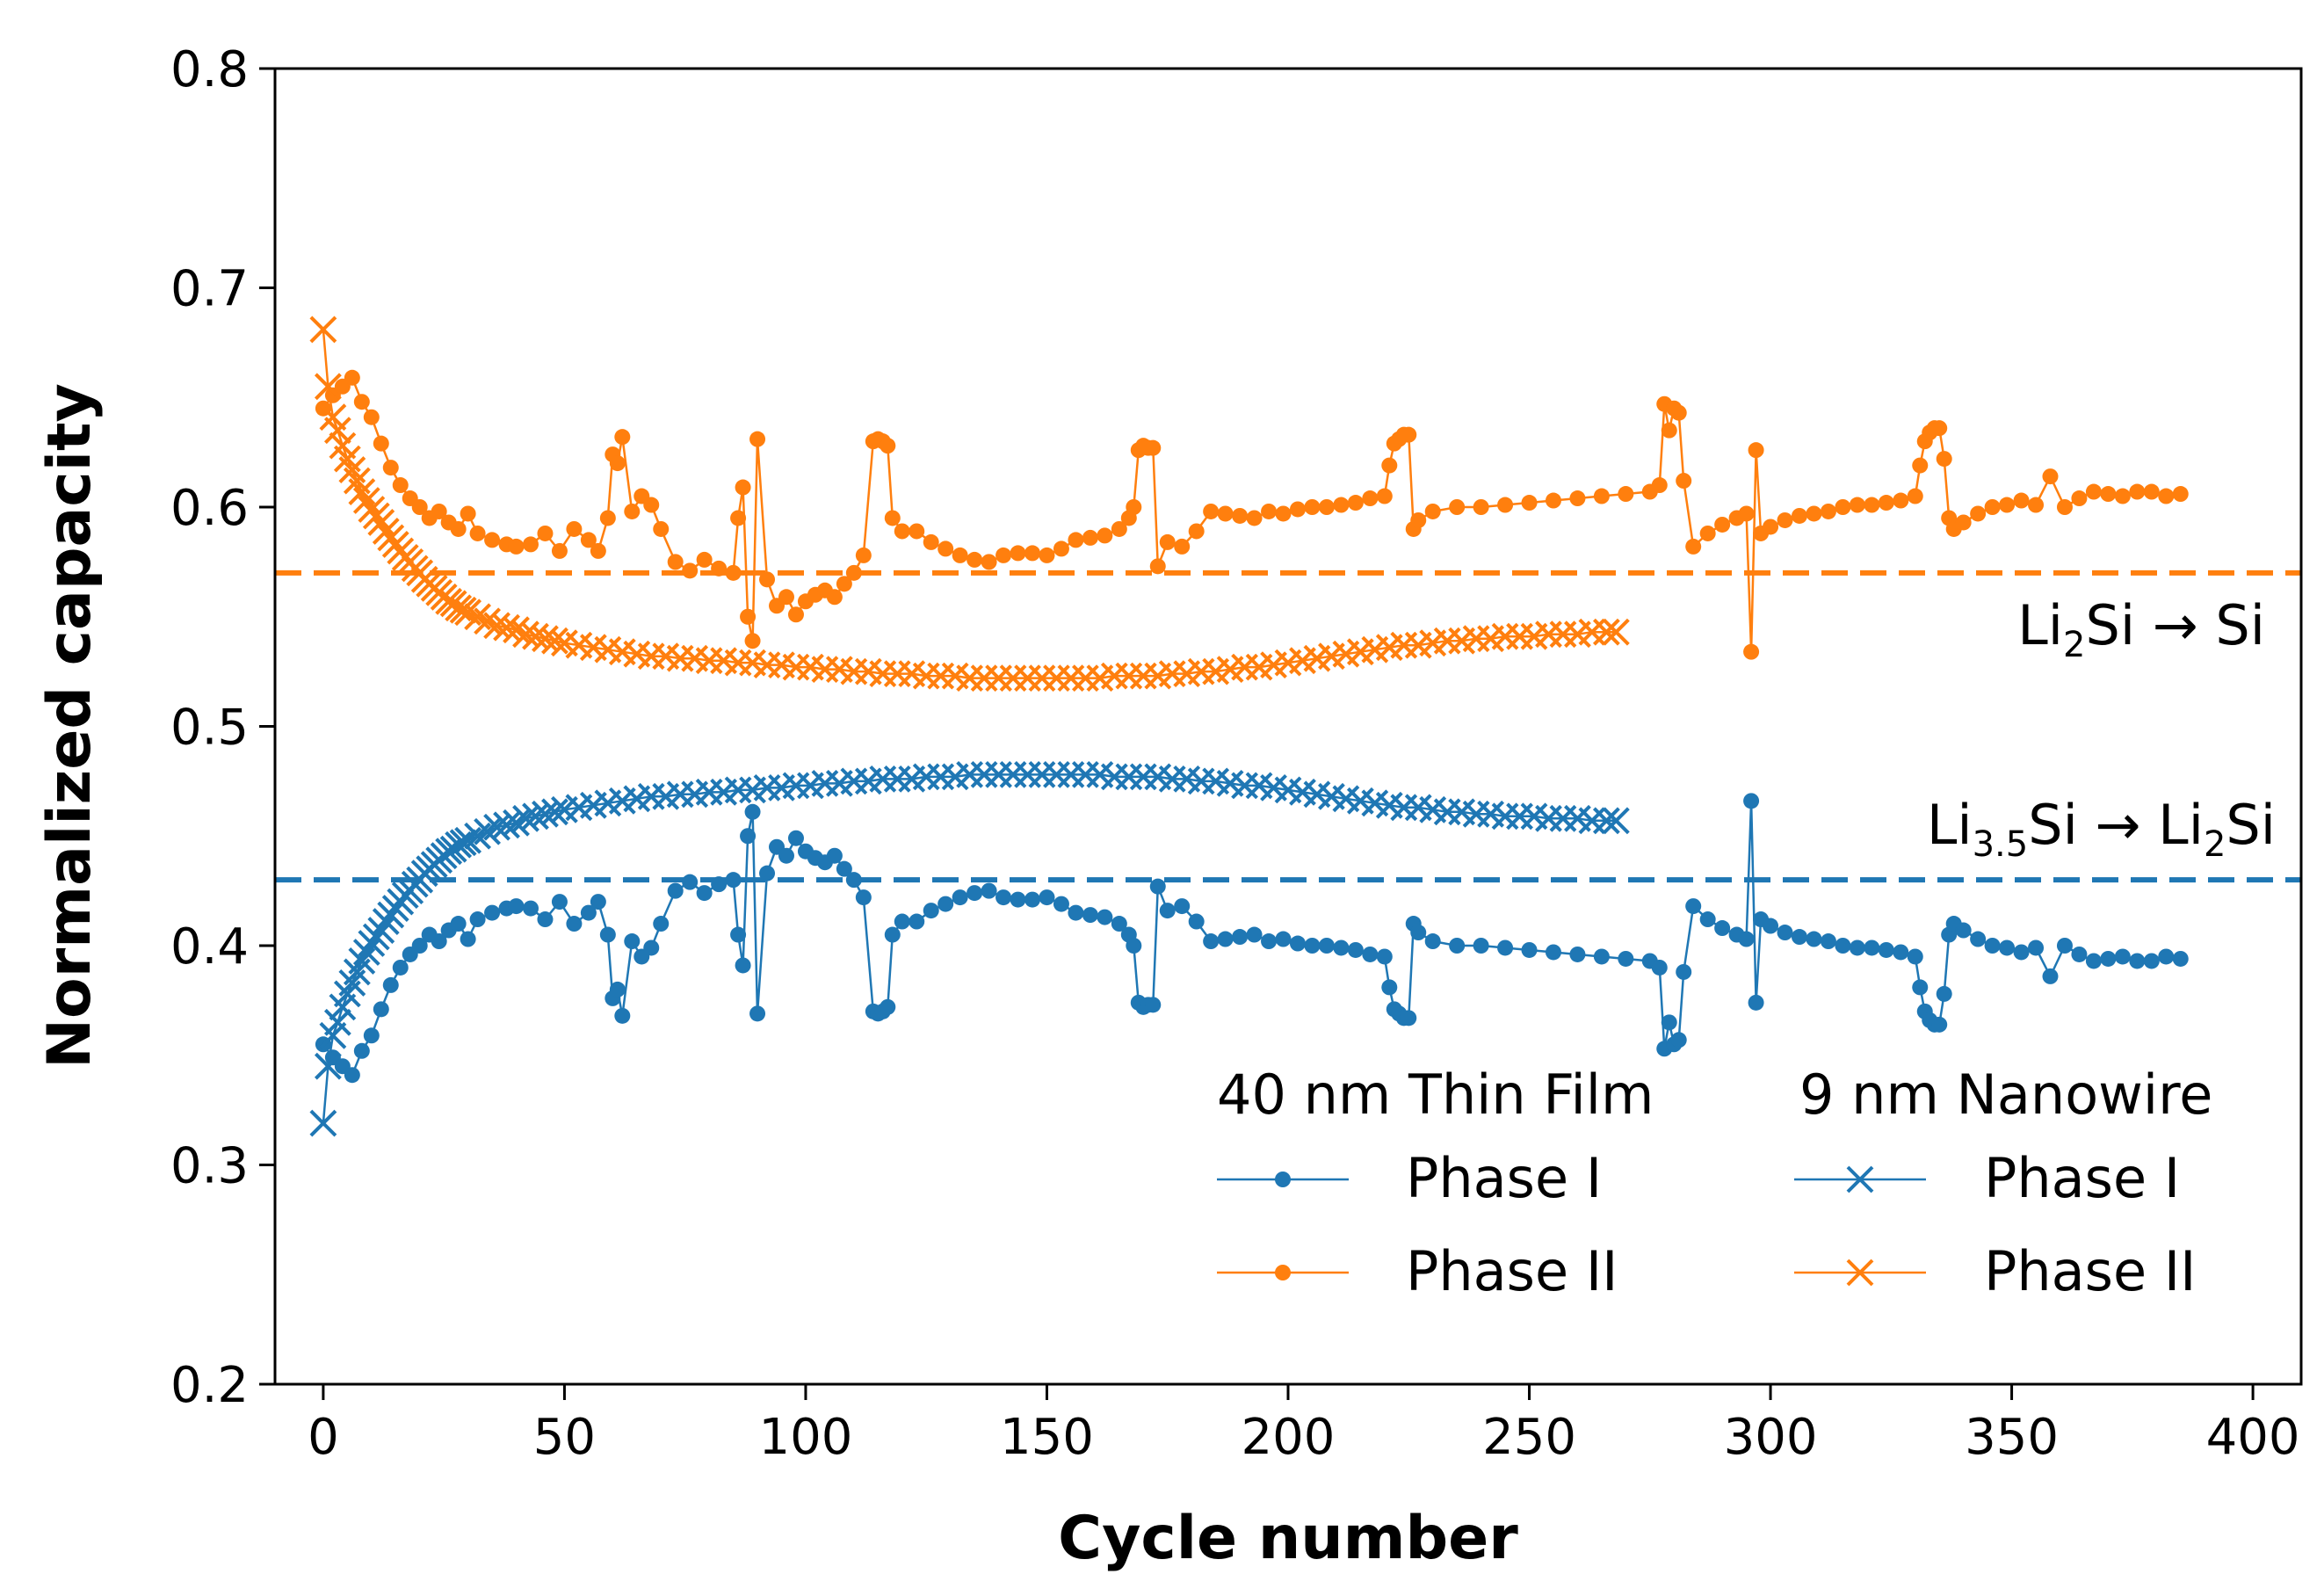 This screenshot has width=2324, height=1596. What do you see at coordinates (1047, 1437) in the screenshot?
I see `x-tick-label: 150` at bounding box center [1047, 1437].